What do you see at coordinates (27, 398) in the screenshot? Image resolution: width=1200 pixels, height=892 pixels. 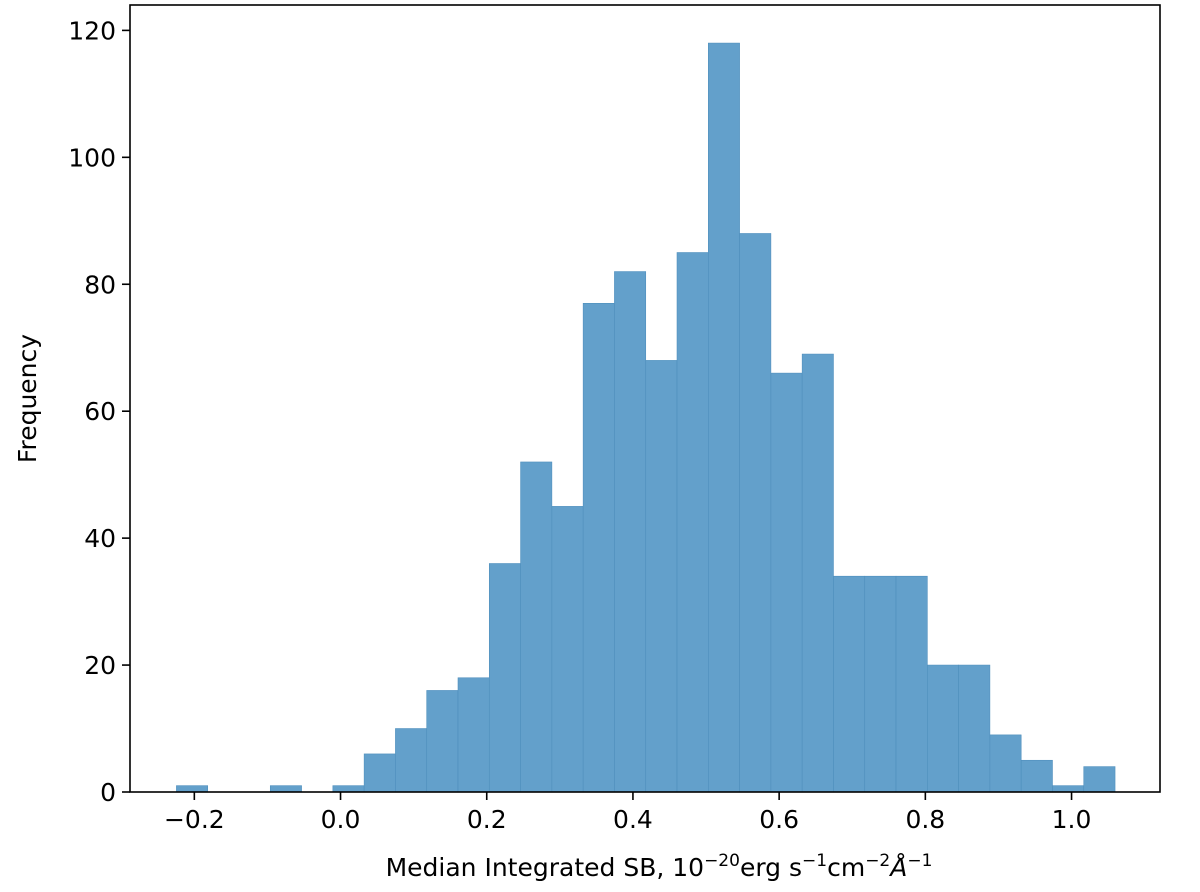 I see `y-axis-label: Frequency` at bounding box center [27, 398].